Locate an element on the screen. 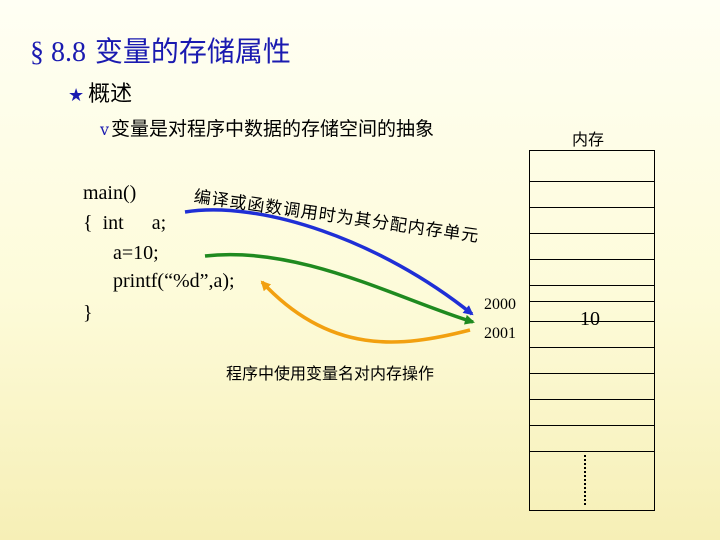  memory-cell-value: 10 is located at coordinates (590, 319).